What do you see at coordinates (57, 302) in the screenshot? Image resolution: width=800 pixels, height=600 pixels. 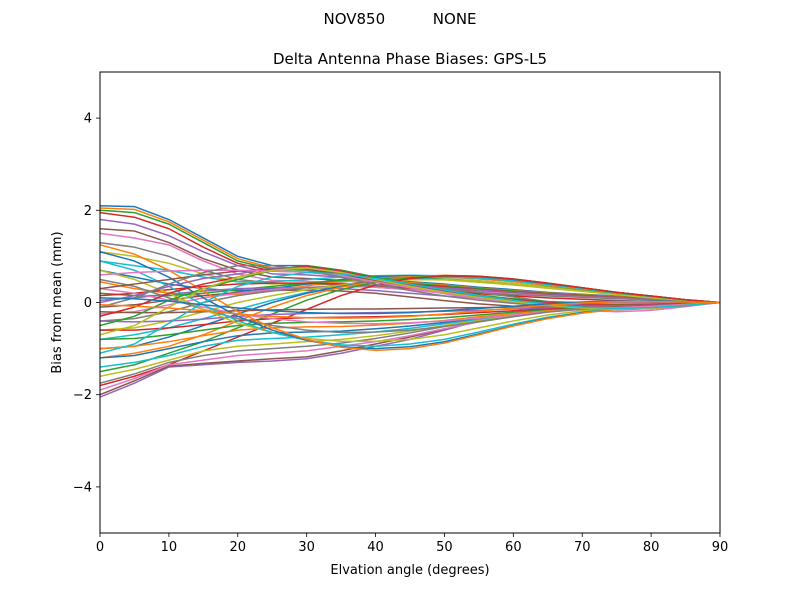 I see `y-axis-label: Bias from mean (mm)` at bounding box center [57, 302].